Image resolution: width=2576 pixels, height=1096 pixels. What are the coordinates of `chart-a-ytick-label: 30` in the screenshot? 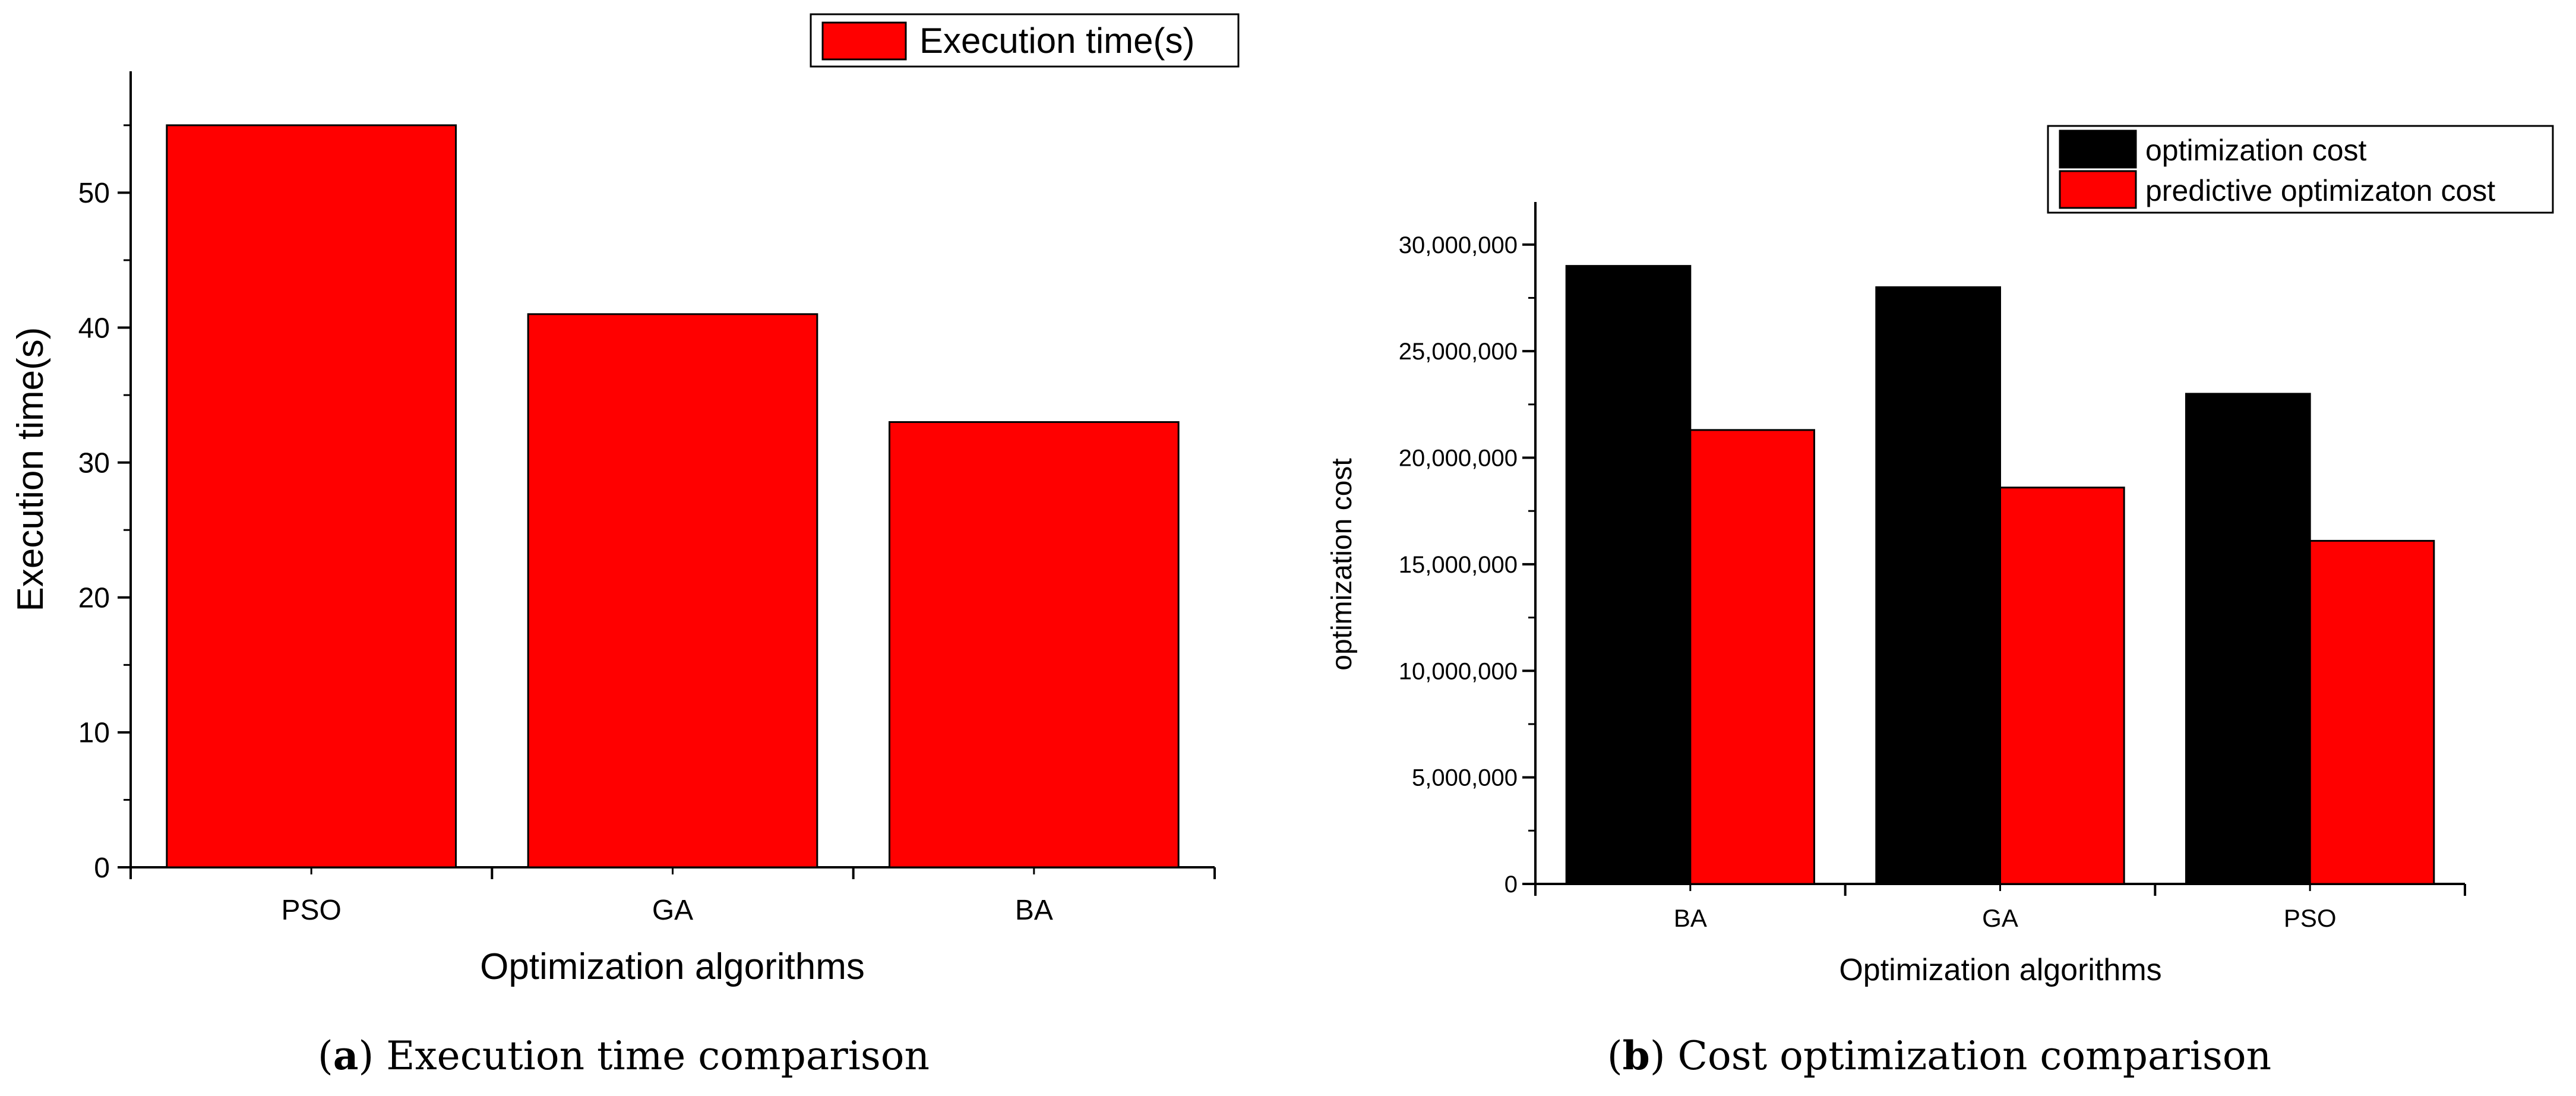 It's located at (94, 463).